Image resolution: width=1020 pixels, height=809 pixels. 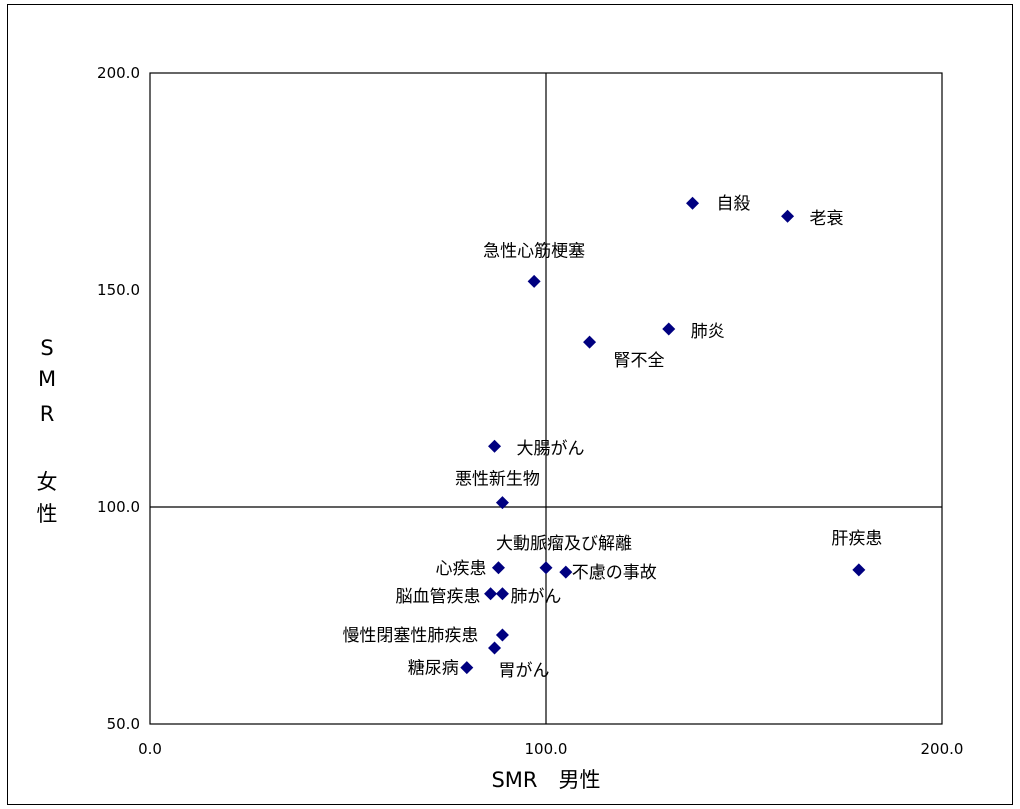 What do you see at coordinates (545, 780) in the screenshot?
I see `x-axis-title: SMR 男性` at bounding box center [545, 780].